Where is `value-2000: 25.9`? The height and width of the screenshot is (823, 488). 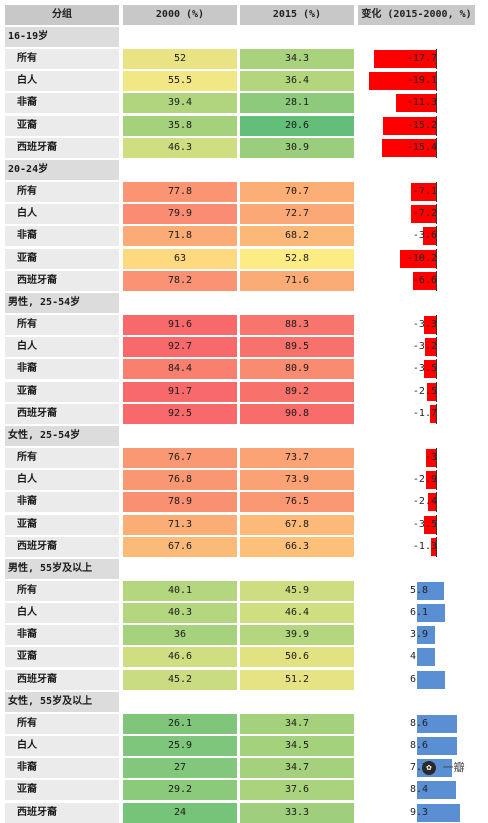
value-2000: 25.9 is located at coordinates (180, 746).